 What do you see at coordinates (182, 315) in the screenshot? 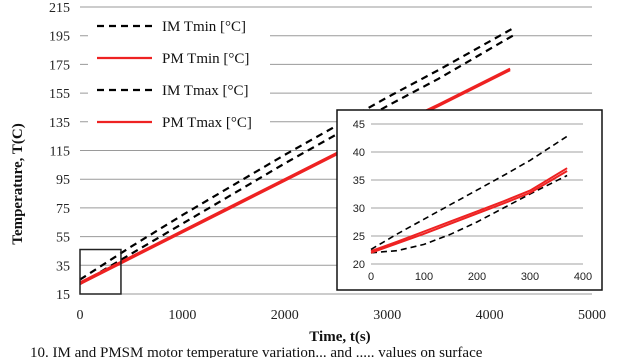
I see `x-tick-label-1: 1000` at bounding box center [182, 315].